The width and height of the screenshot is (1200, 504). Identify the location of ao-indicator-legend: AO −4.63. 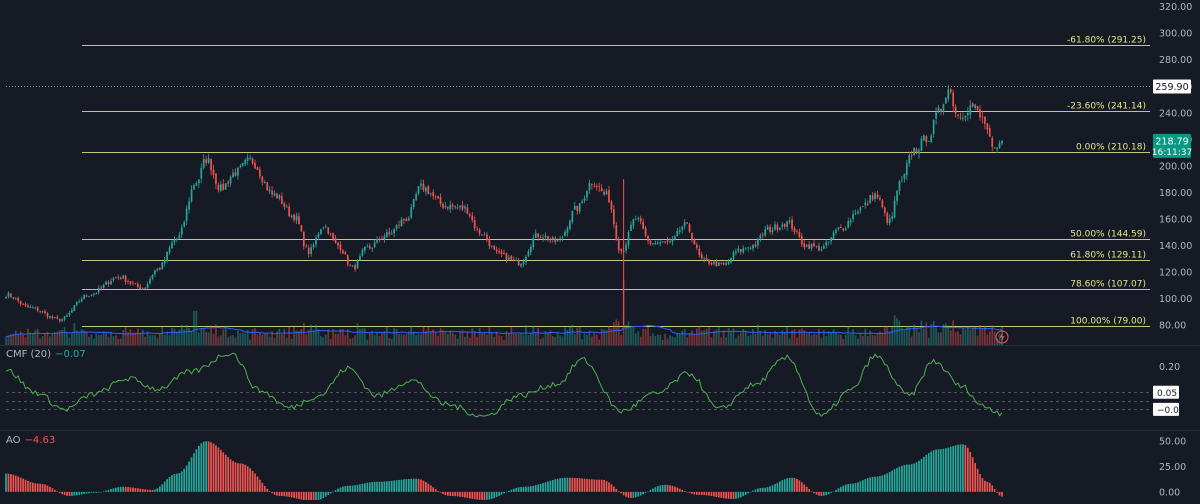
(30, 440).